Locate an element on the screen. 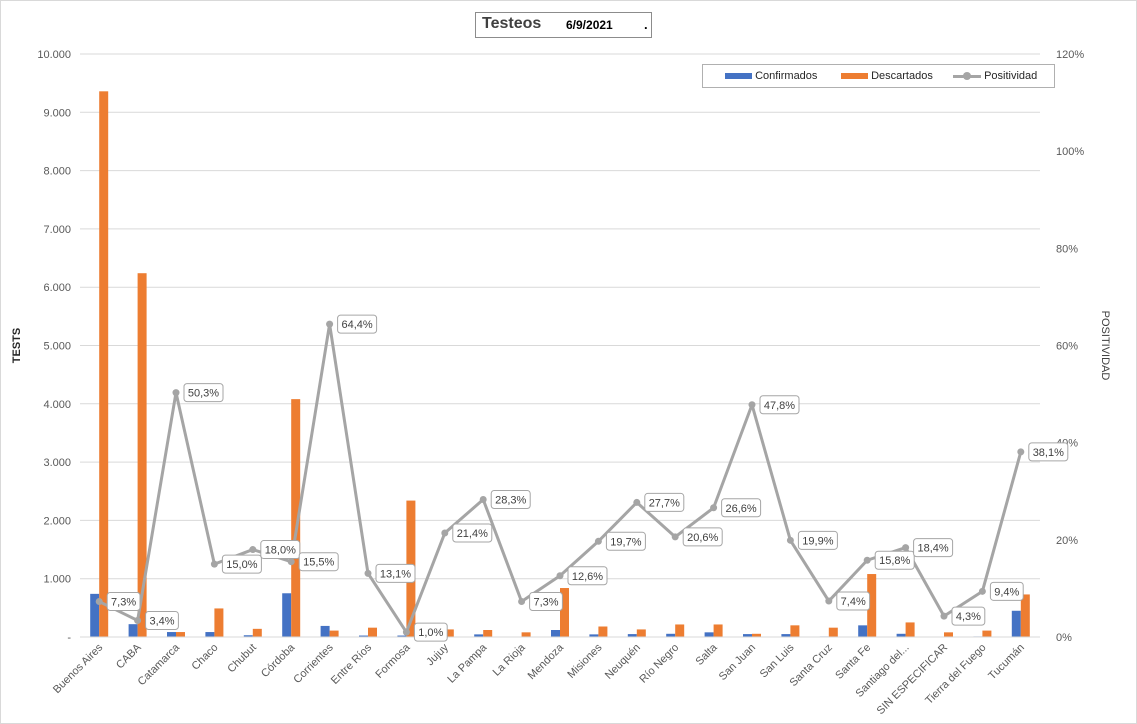 This screenshot has height=724, width=1137. y2-axis-title: POSITIVIDAD is located at coordinates (1105, 346).